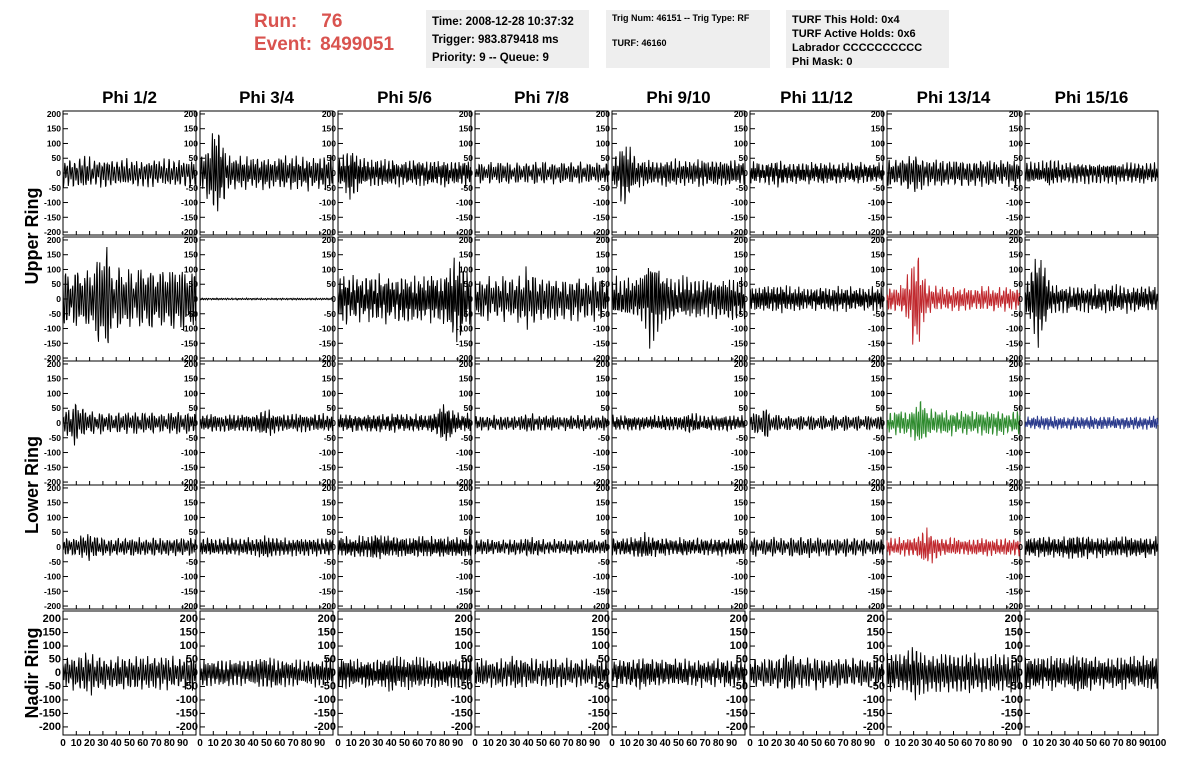  What do you see at coordinates (681, 18) in the screenshot?
I see `trig-num-text: Trig Num: 46151 -- Trig Type: RF` at bounding box center [681, 18].